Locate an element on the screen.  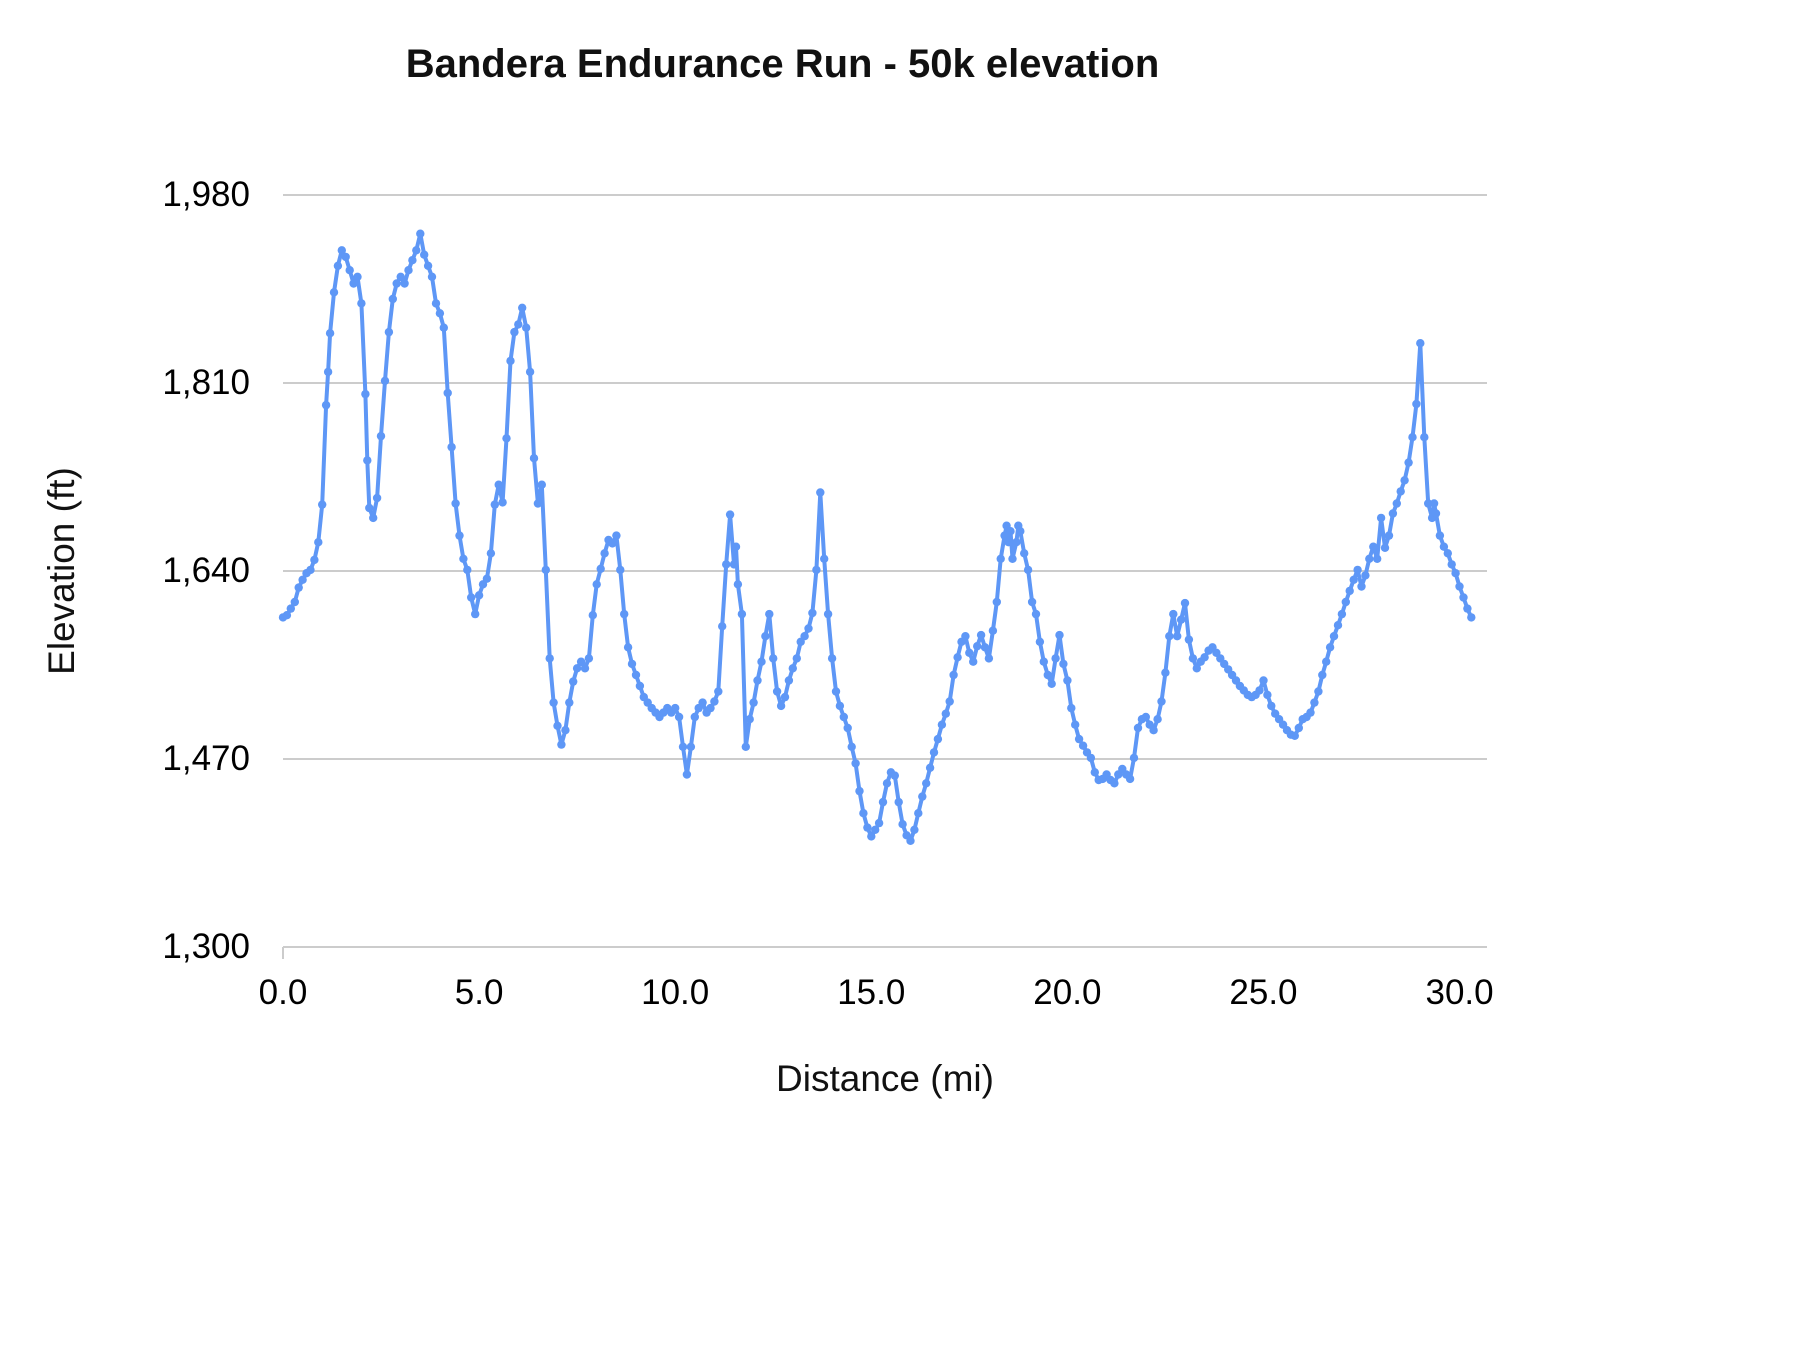
x-tick-label: 25.0 is located at coordinates (1263, 992).